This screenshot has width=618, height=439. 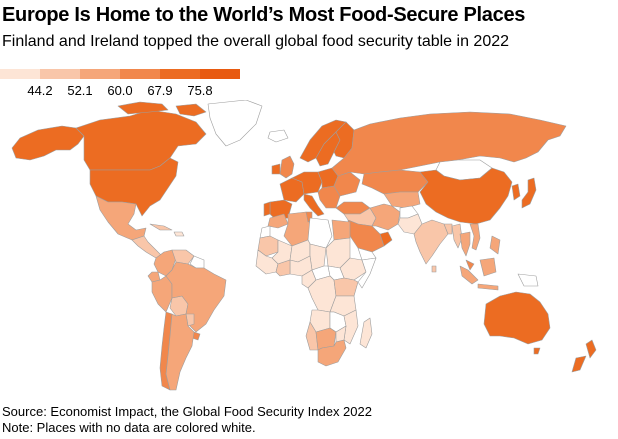 I want to click on region-mexico, so click(x=121, y=218).